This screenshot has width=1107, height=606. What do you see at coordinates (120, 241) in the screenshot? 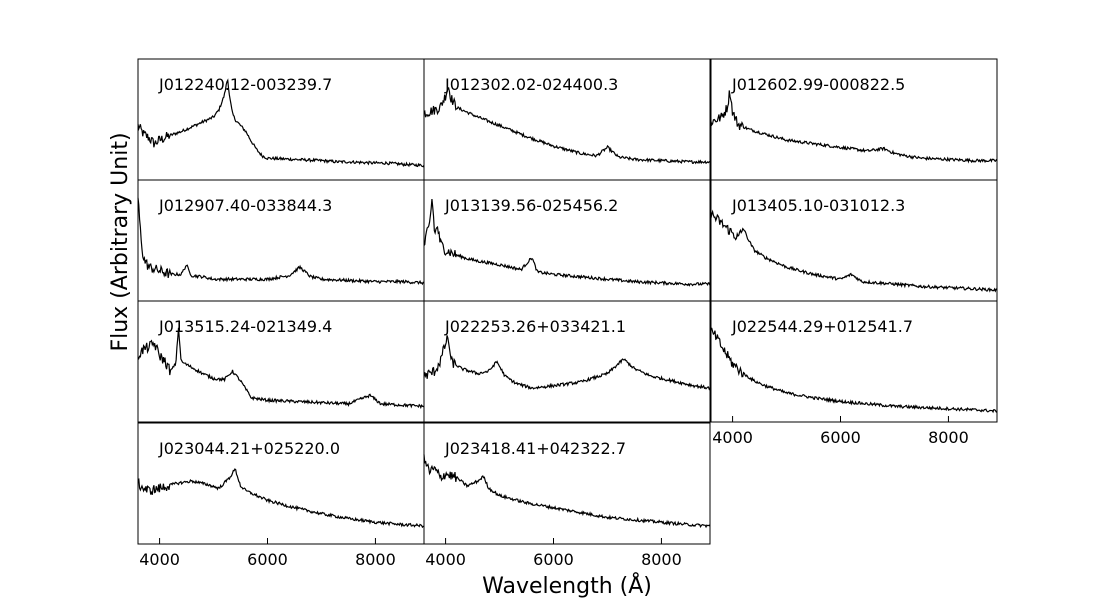
I see `y-axis-label: Flux (Arbitrary Unit)` at bounding box center [120, 241].